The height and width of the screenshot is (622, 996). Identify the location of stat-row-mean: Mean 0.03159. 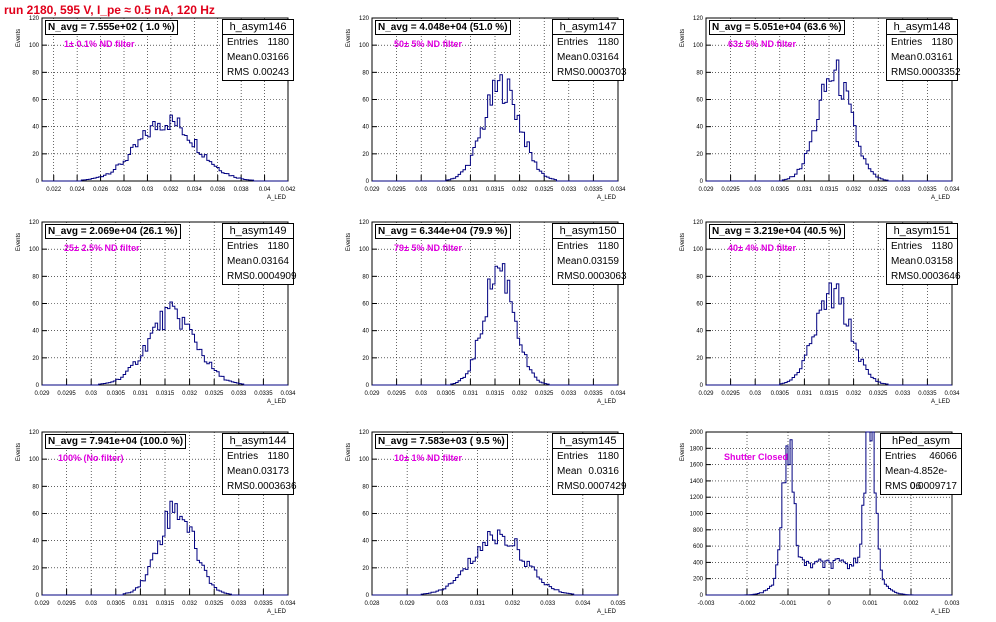
(588, 261).